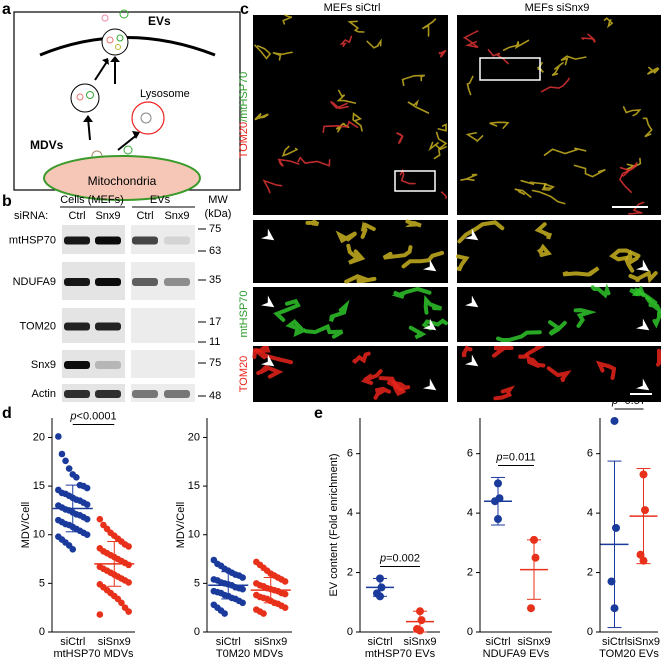 This screenshot has height=662, width=663. Describe the element at coordinates (39, 486) in the screenshot. I see `y-tick-label: 15` at that location.